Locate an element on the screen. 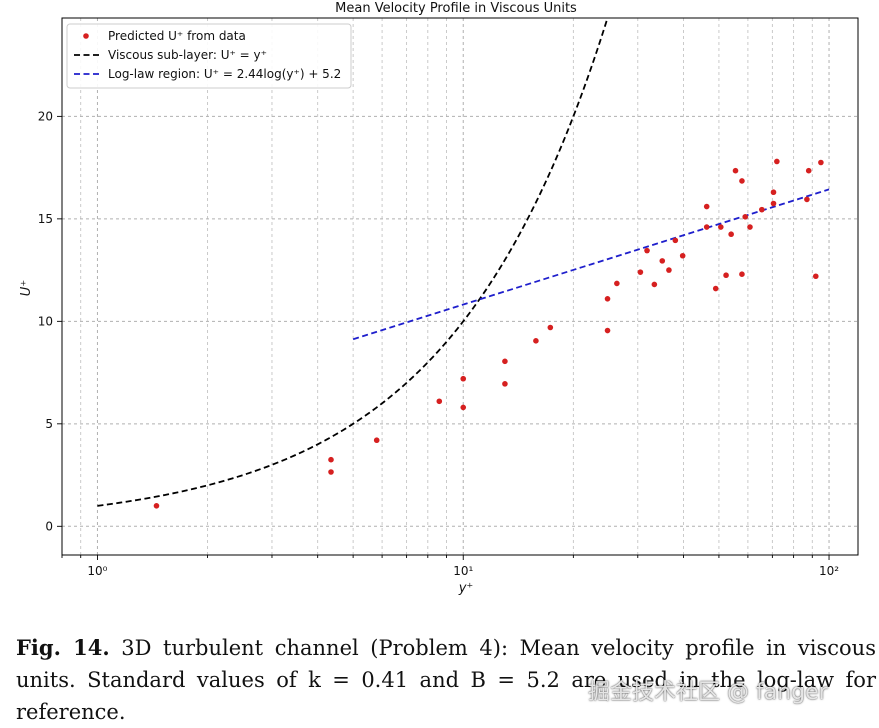  x-tick-label: 10¹ is located at coordinates (463, 571).